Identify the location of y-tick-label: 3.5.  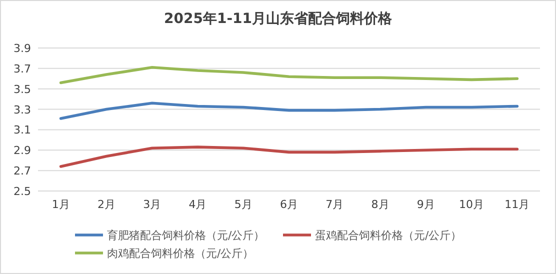
(22, 89).